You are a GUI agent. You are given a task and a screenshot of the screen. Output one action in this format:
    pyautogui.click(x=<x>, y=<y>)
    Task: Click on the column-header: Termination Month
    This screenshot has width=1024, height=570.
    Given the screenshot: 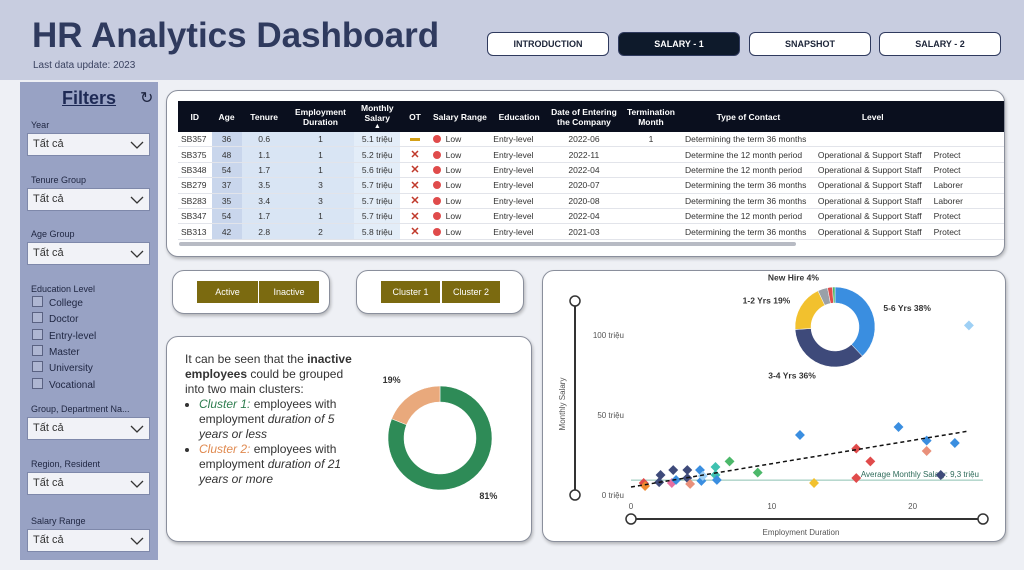 What is the action you would take?
    pyautogui.click(x=650, y=116)
    